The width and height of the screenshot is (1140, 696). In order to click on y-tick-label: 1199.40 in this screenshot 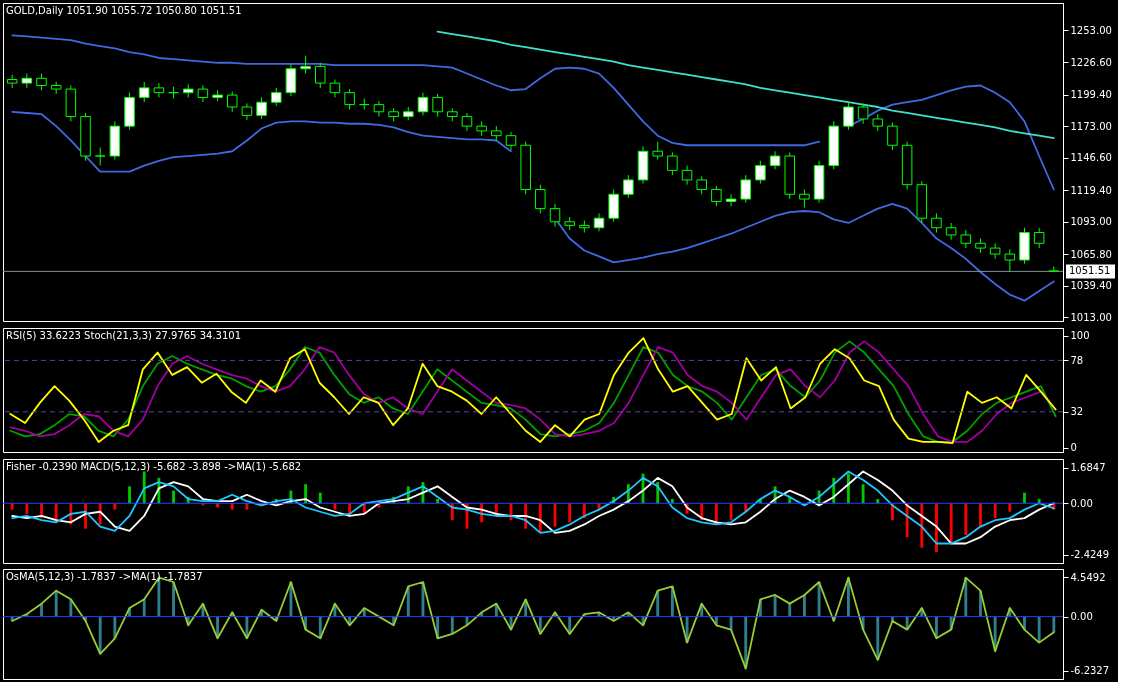, I will do `click(1091, 95)`.